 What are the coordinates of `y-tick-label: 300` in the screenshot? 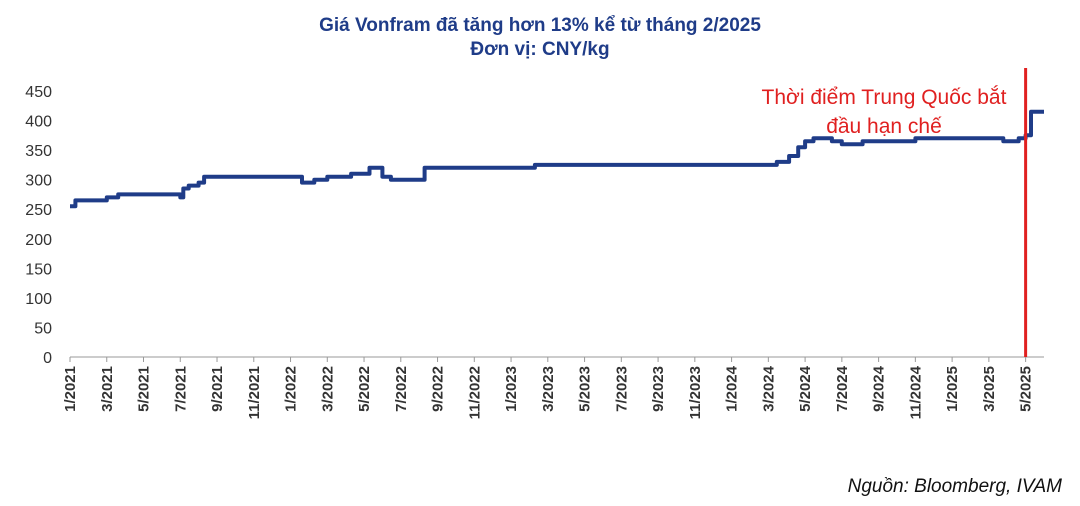 It's located at (38, 181).